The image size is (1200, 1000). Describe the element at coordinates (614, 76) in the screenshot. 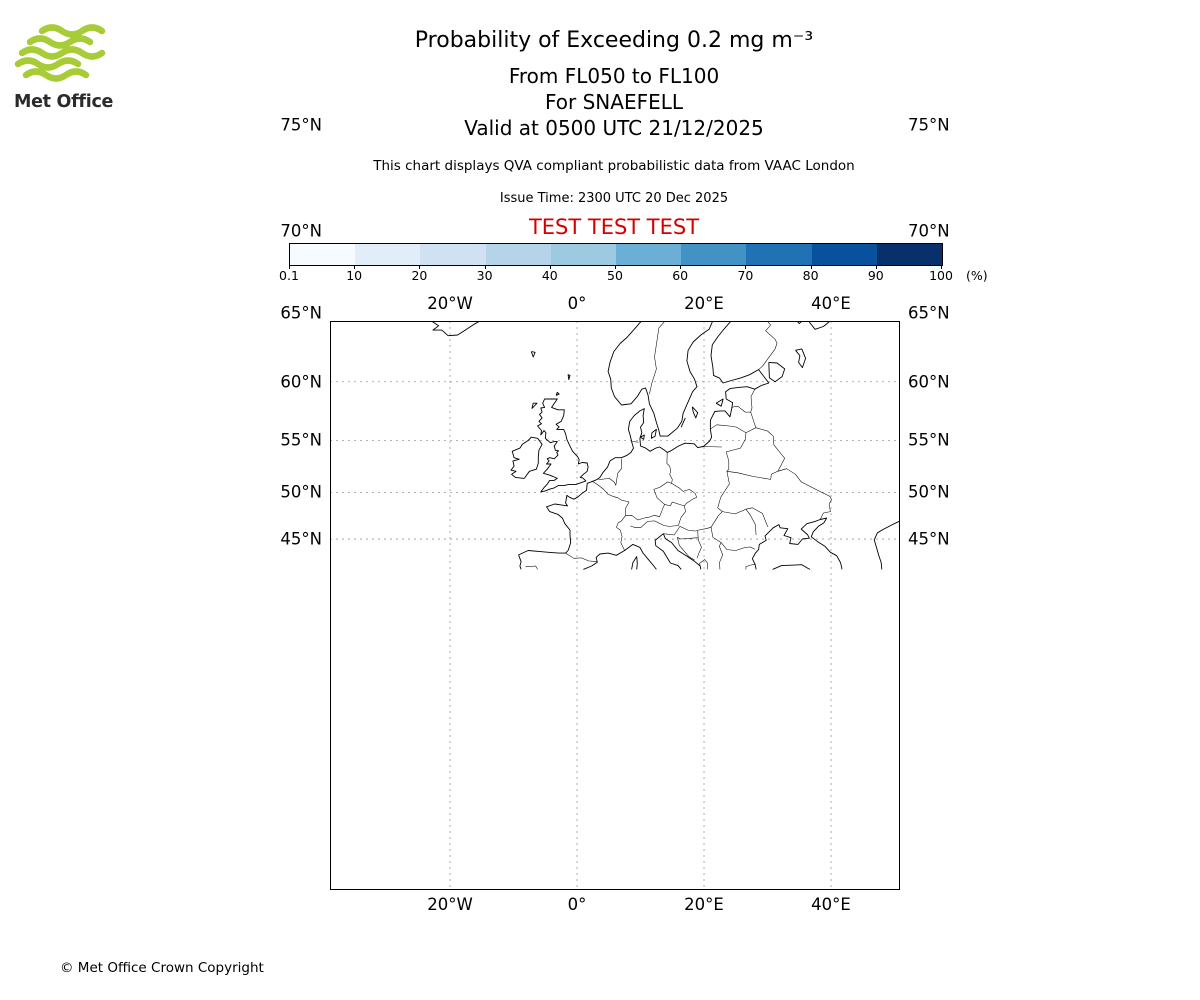

I see `subtitle-flight-levels: From FL050 to FL100` at that location.